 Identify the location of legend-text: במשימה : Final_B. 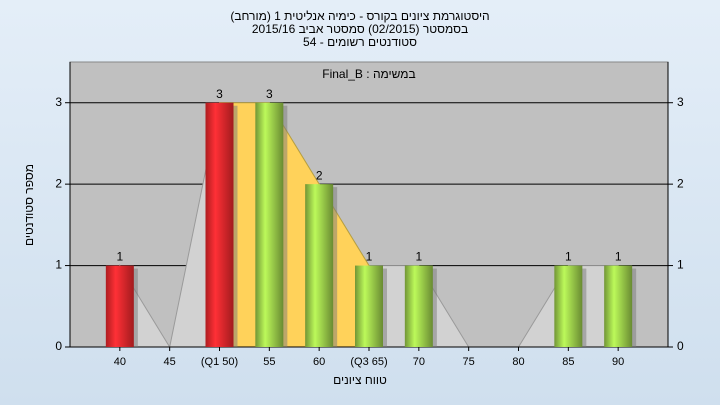
(368, 74).